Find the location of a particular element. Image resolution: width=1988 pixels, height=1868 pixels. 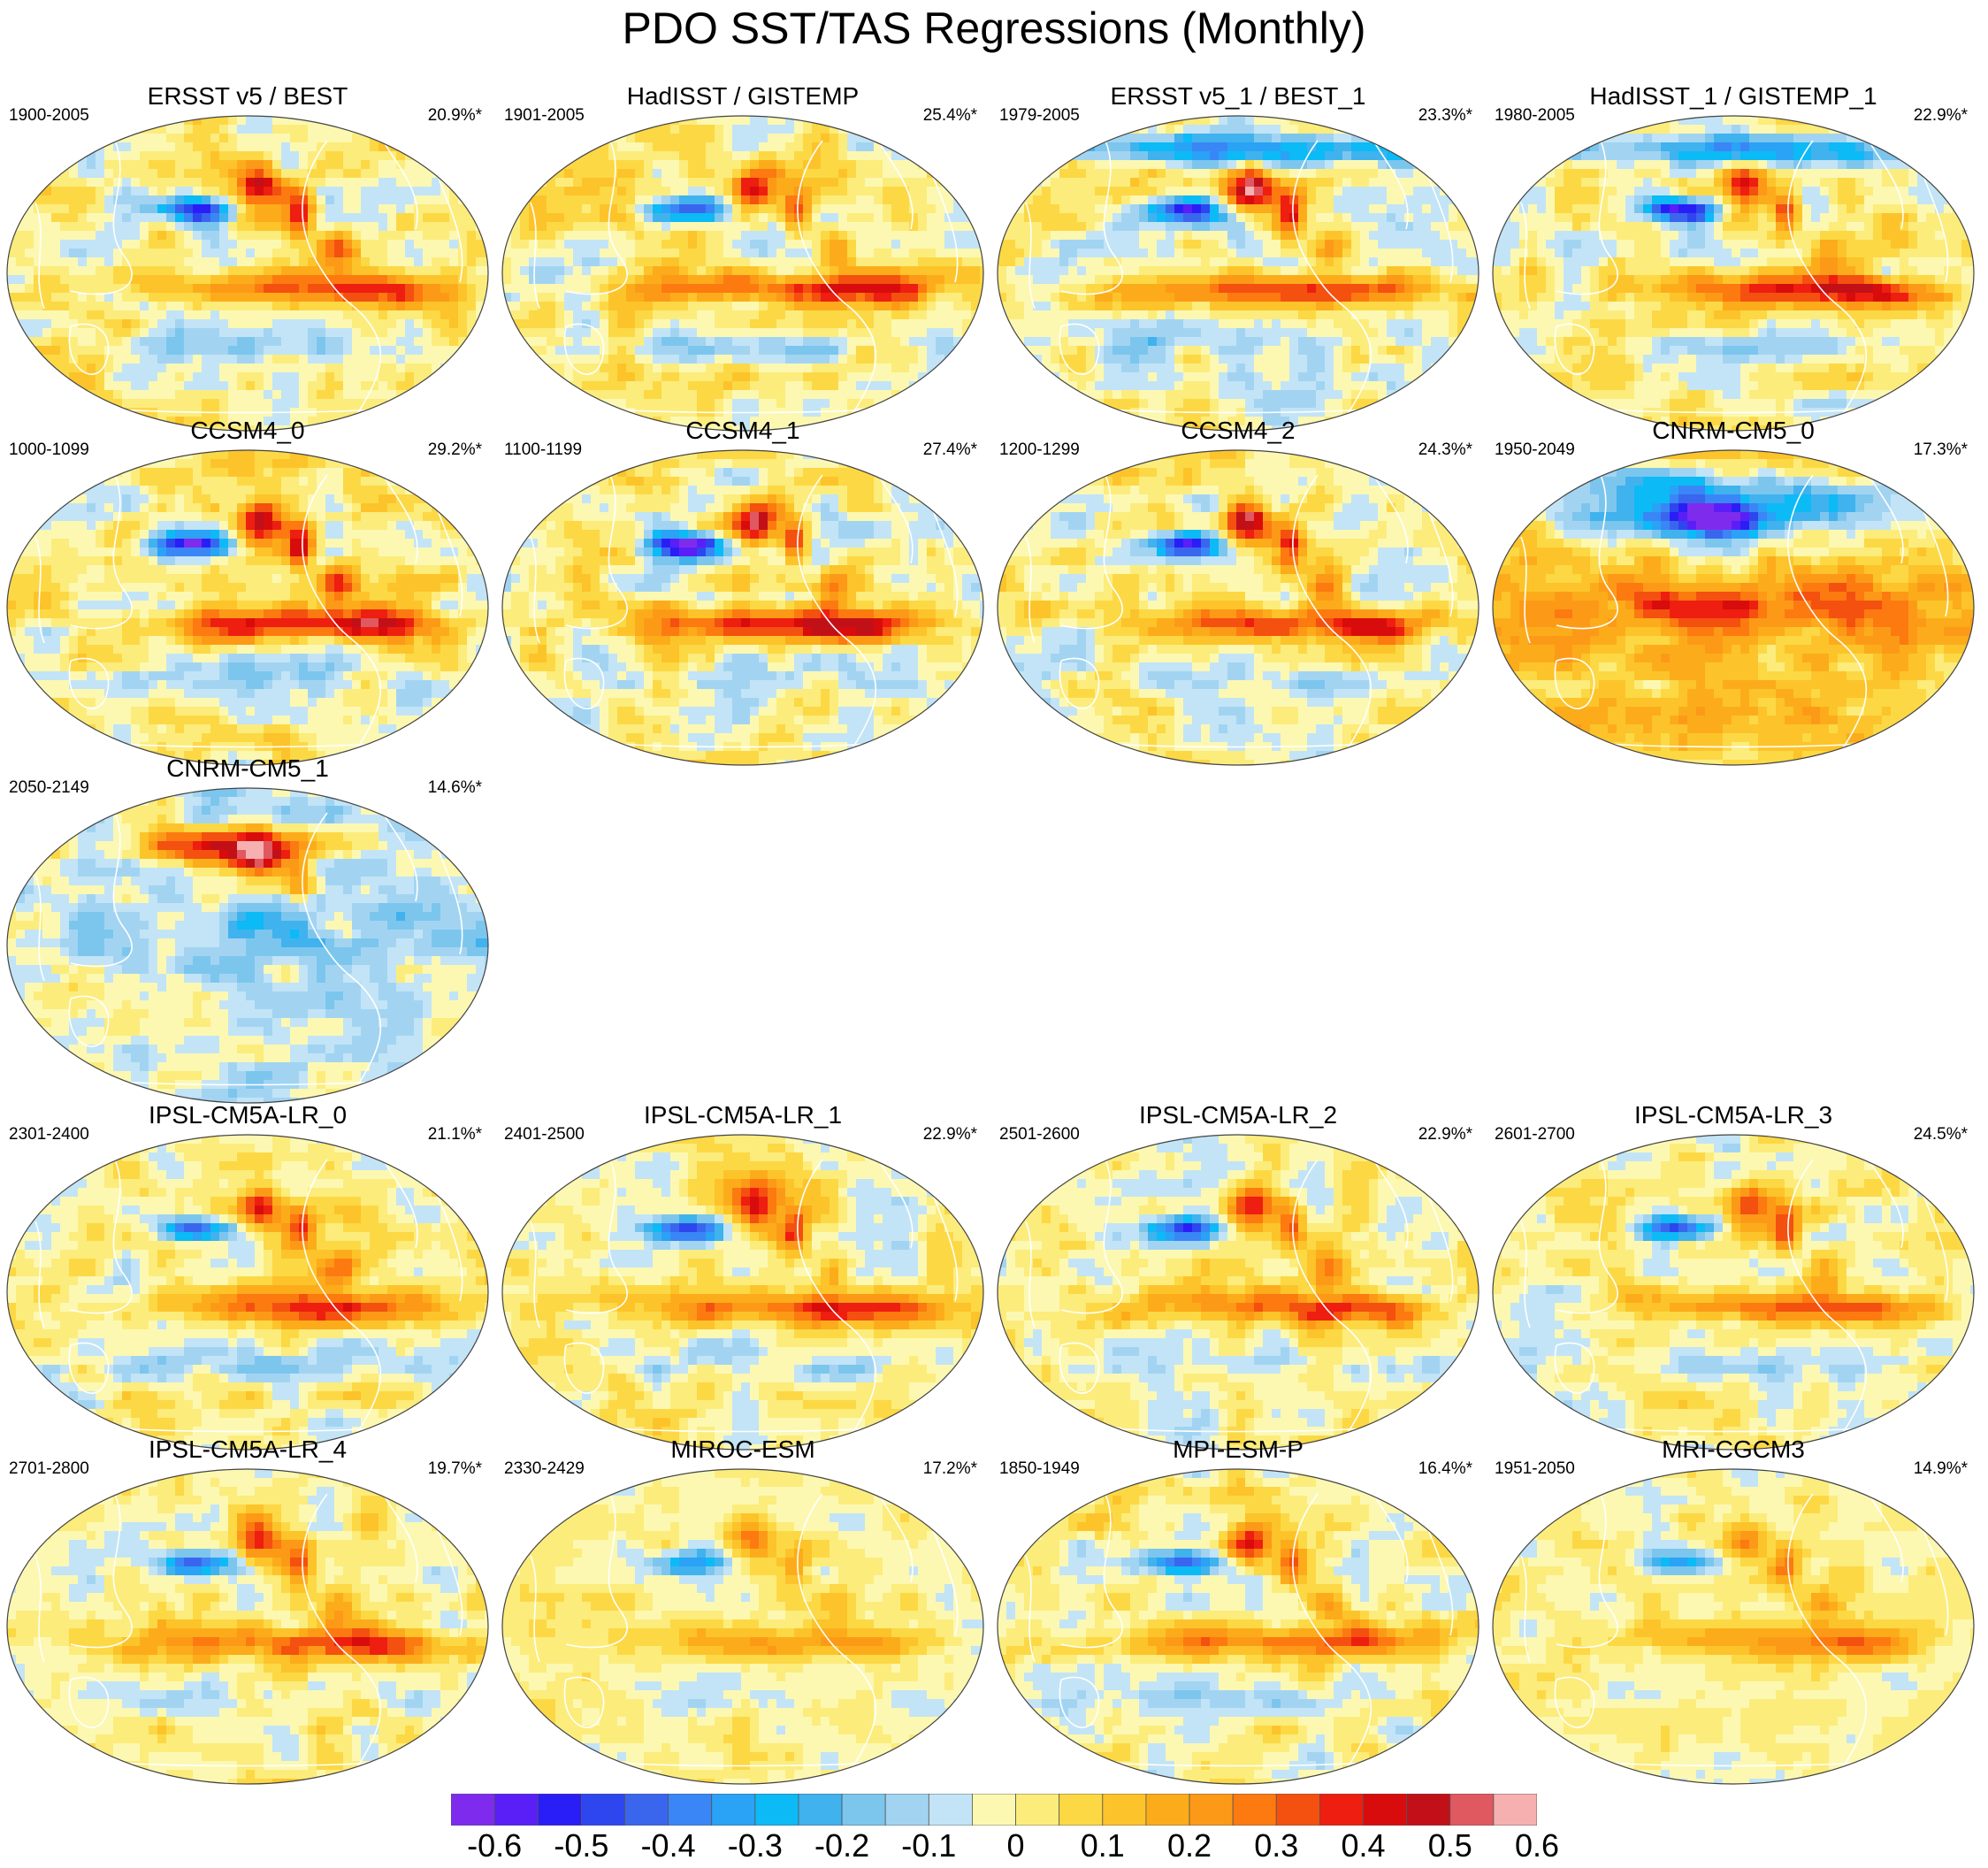

panel-title: ERSST v5 / BEST is located at coordinates (248, 96).